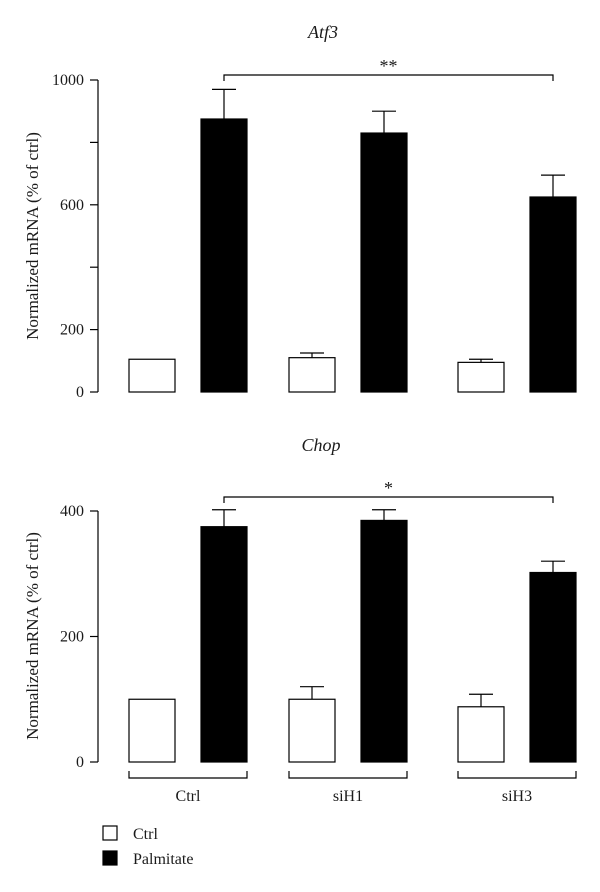 The image size is (600, 892). Describe the element at coordinates (312, 375) in the screenshot. I see `atf3-bar-sih1-ctrl` at that location.